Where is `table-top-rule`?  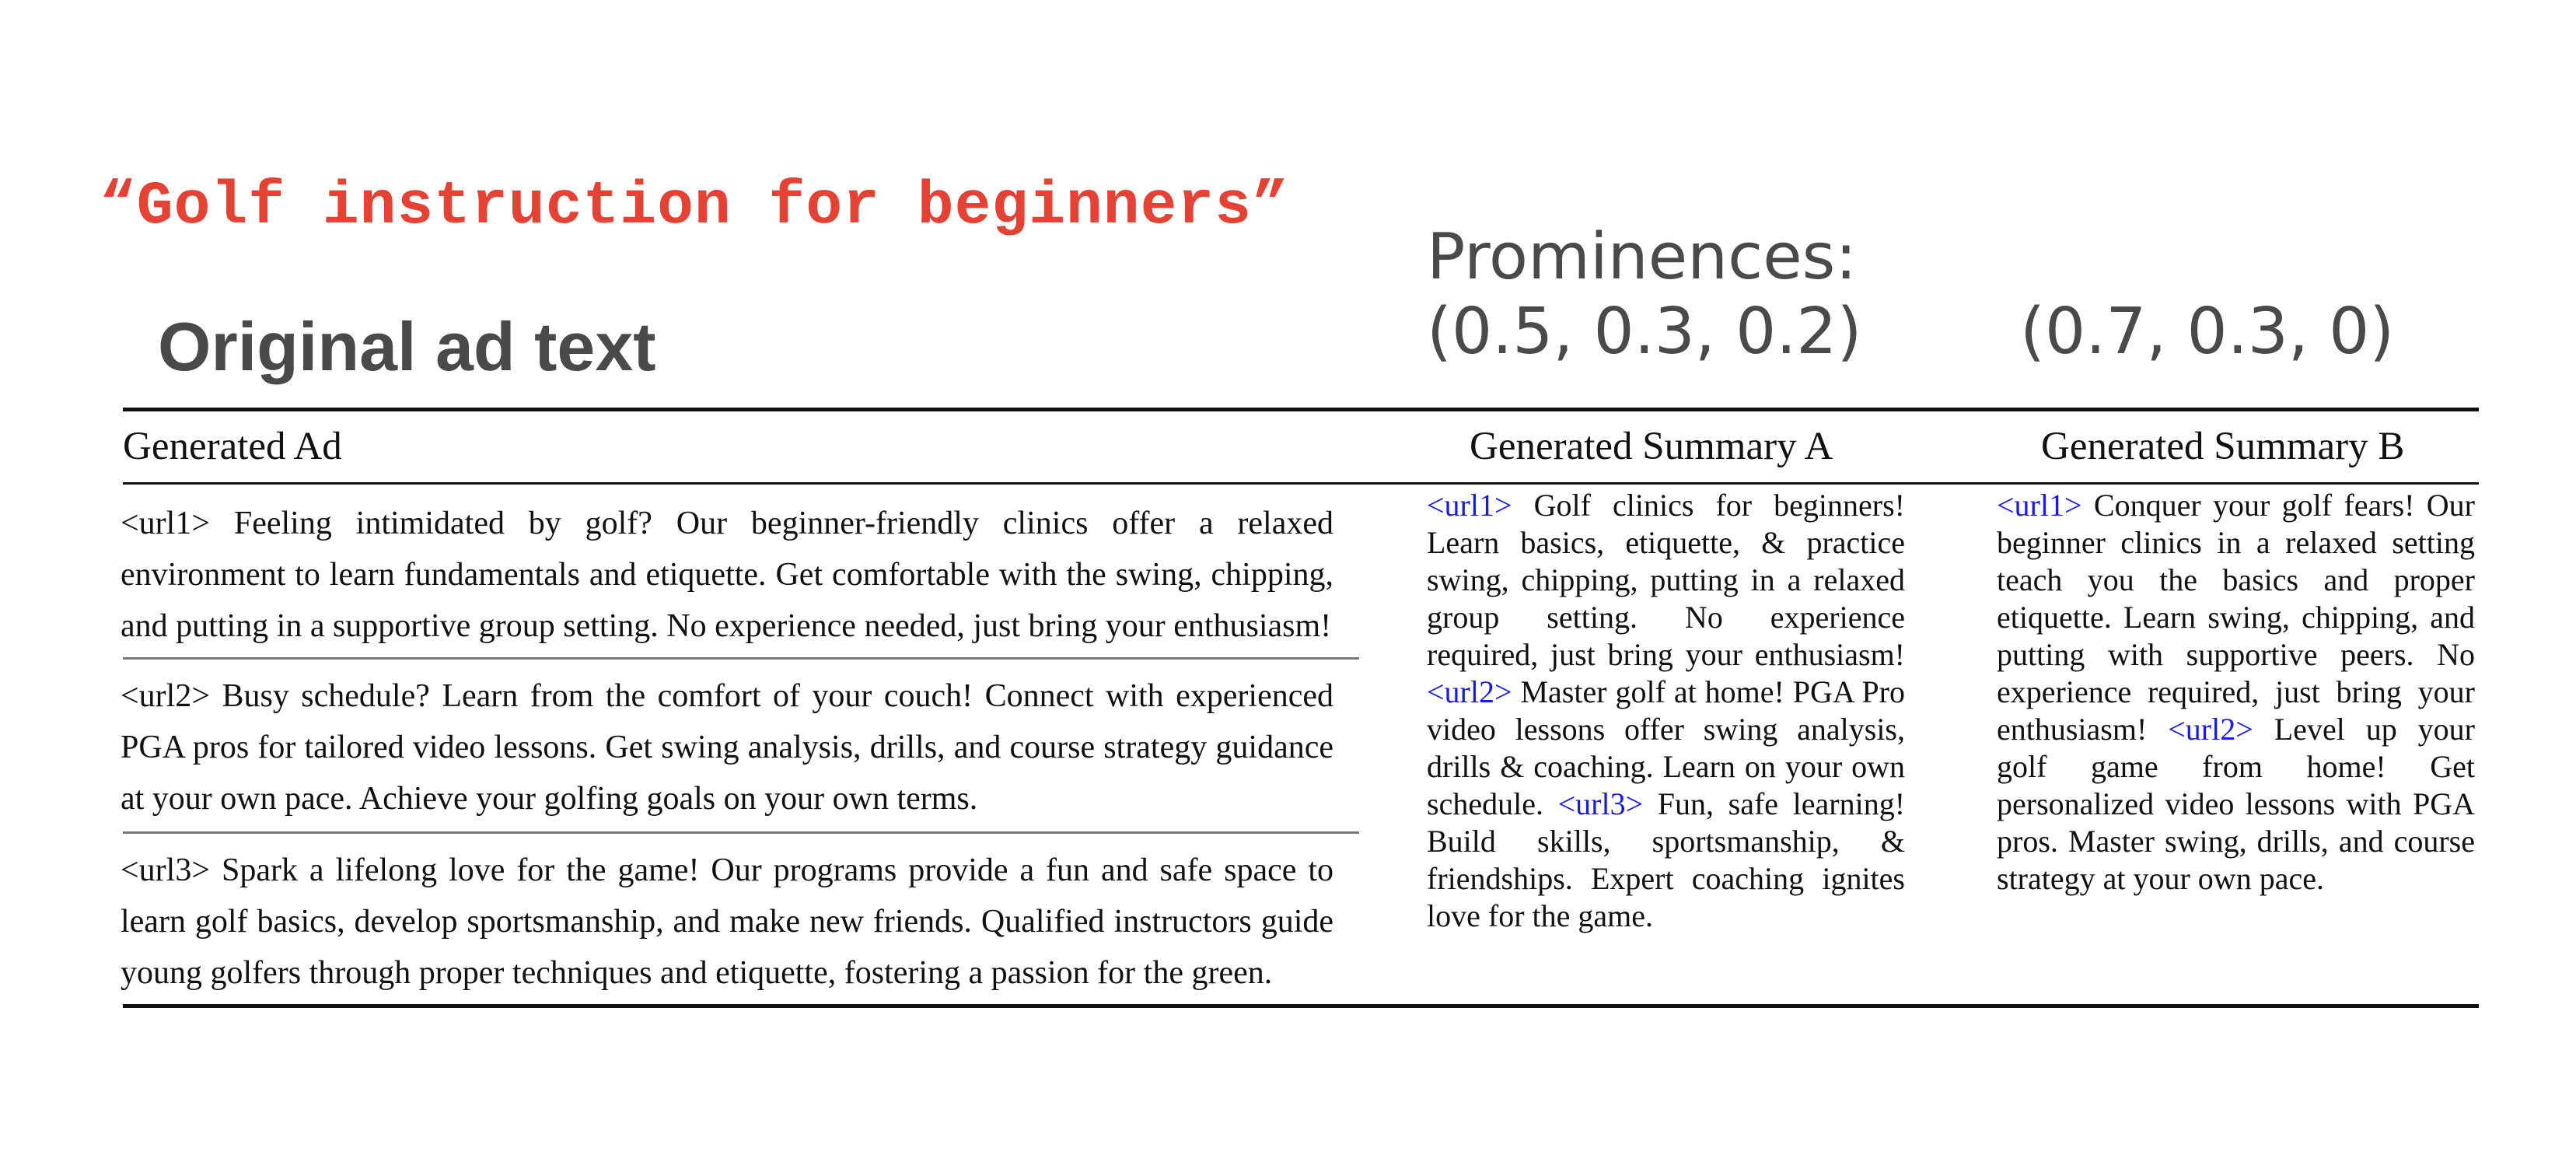
table-top-rule is located at coordinates (1301, 409).